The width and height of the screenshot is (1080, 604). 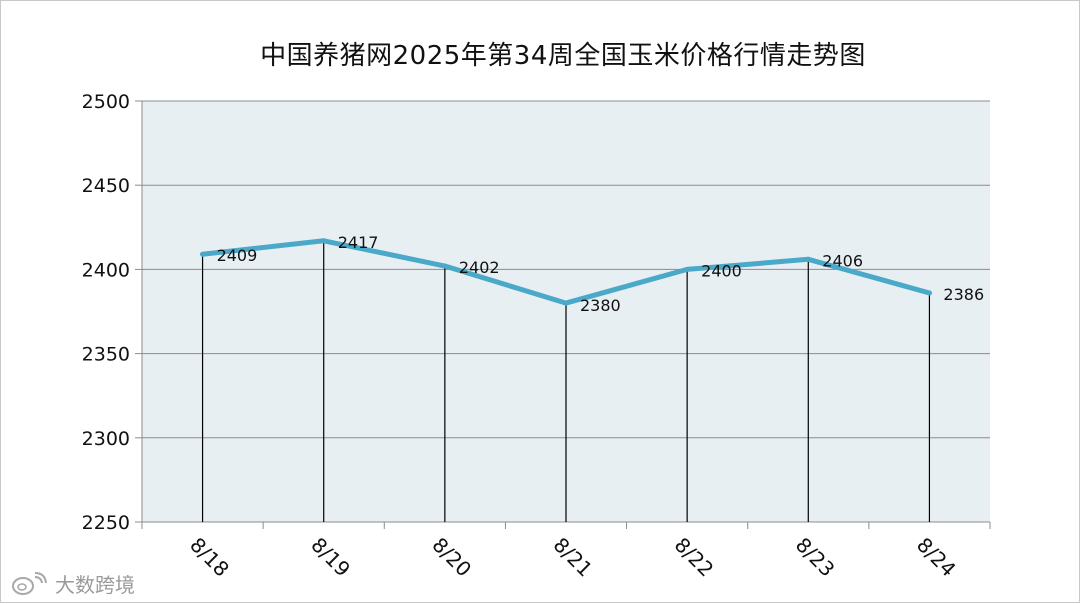 What do you see at coordinates (694, 557) in the screenshot?
I see `x-tick-label: 8/22` at bounding box center [694, 557].